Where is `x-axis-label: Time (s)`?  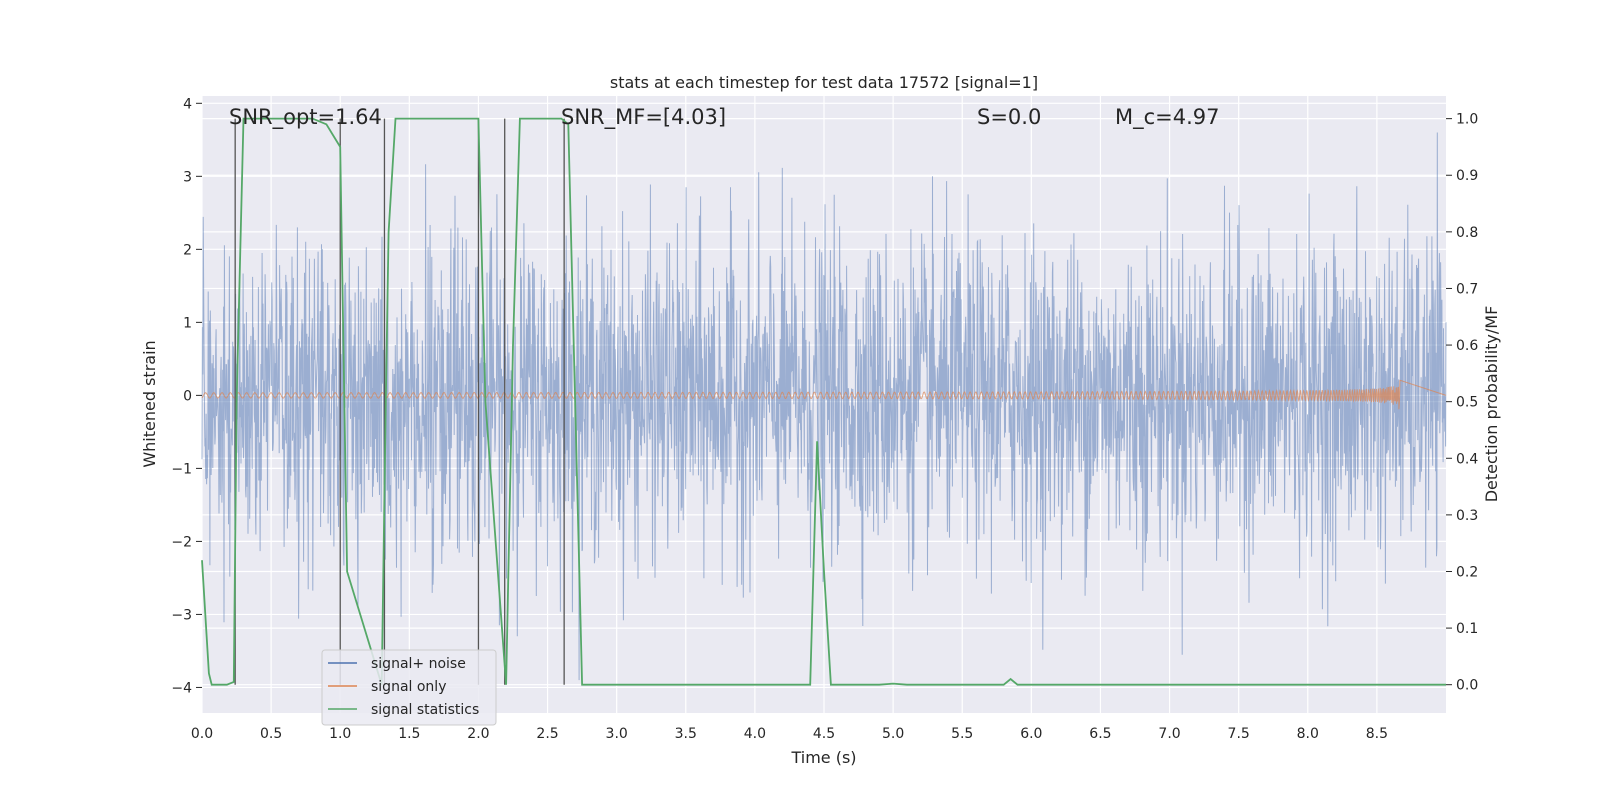 x-axis-label: Time (s) is located at coordinates (823, 757).